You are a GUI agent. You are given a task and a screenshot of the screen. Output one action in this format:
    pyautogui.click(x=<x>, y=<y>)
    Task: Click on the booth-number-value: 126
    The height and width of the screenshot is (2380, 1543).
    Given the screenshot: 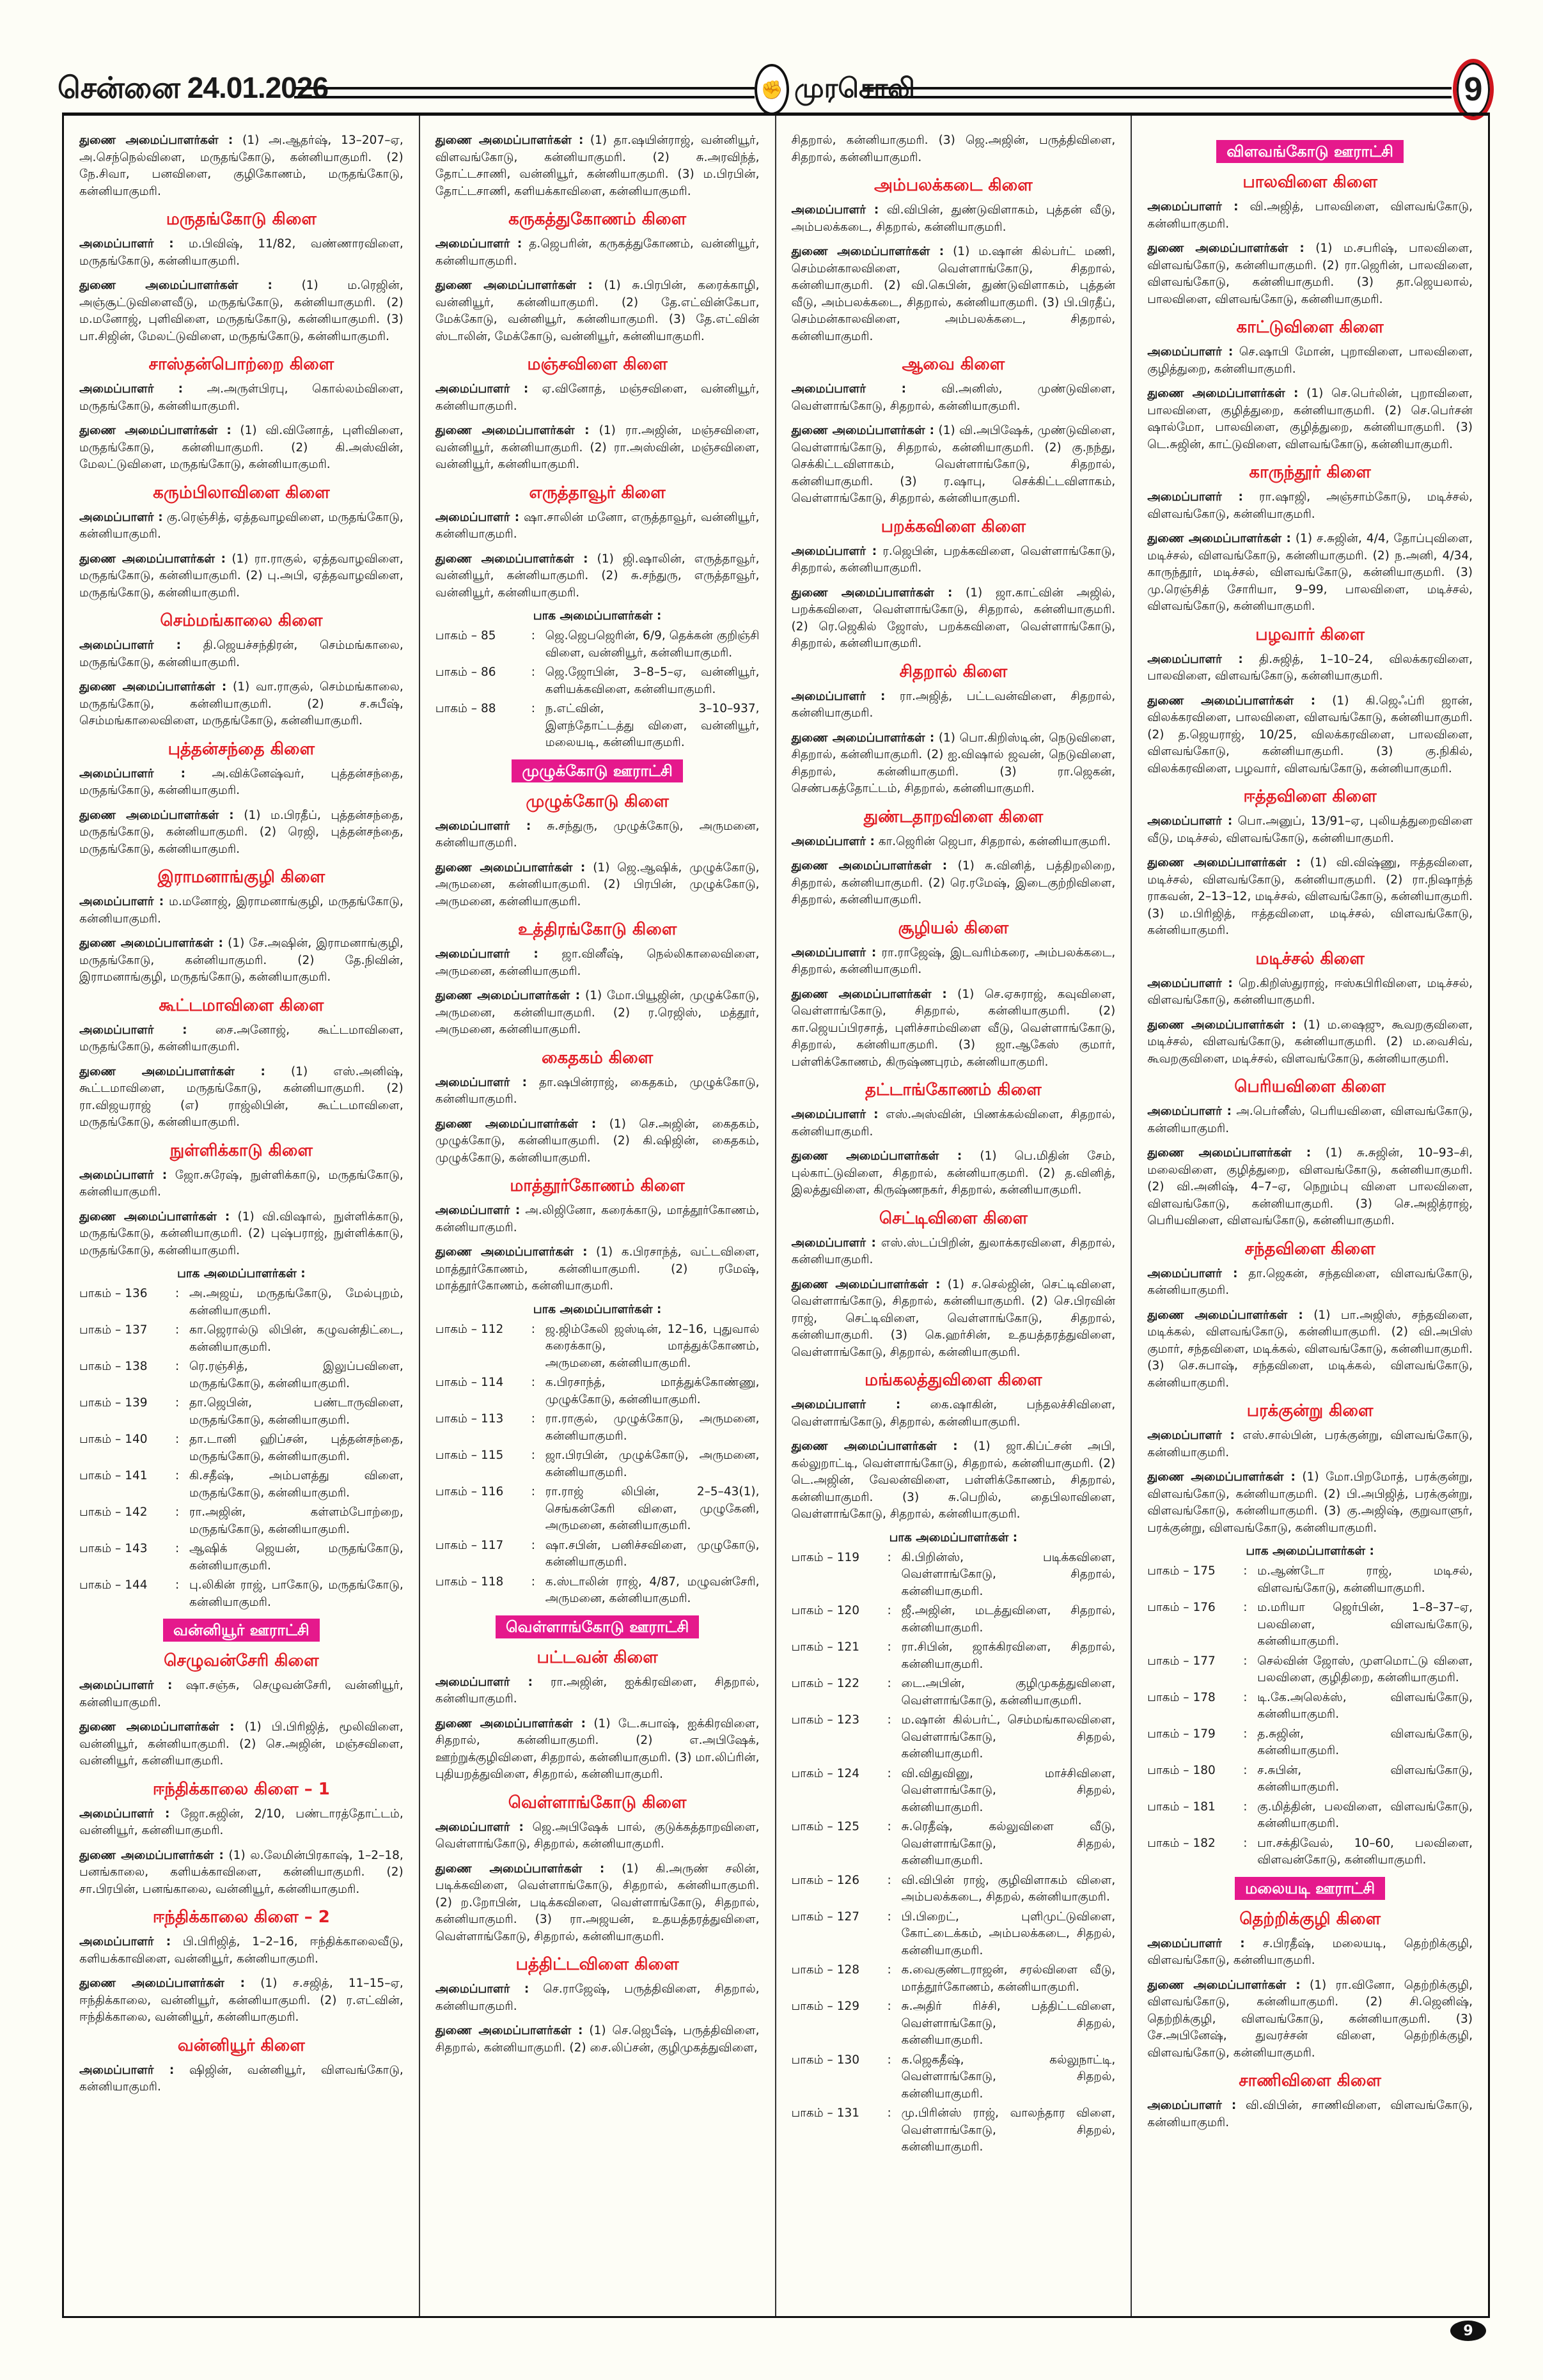 What is the action you would take?
    pyautogui.click(x=847, y=1880)
    